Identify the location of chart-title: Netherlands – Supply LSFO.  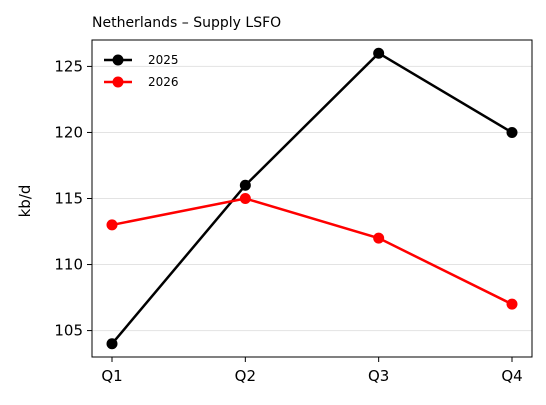
(186, 23).